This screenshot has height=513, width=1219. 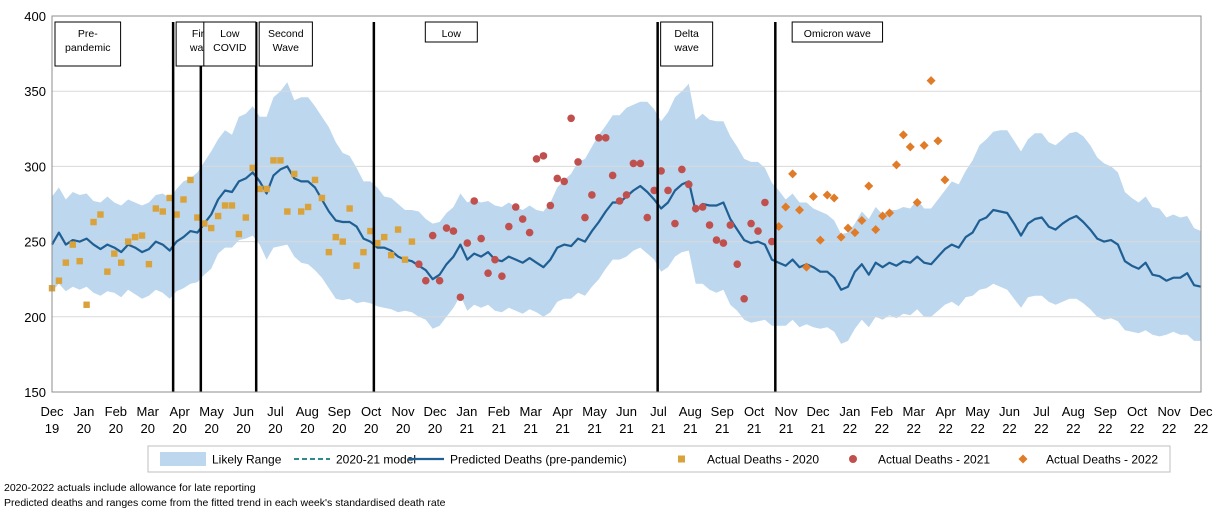 I want to click on x-tick-month: Sep, so click(x=1105, y=411).